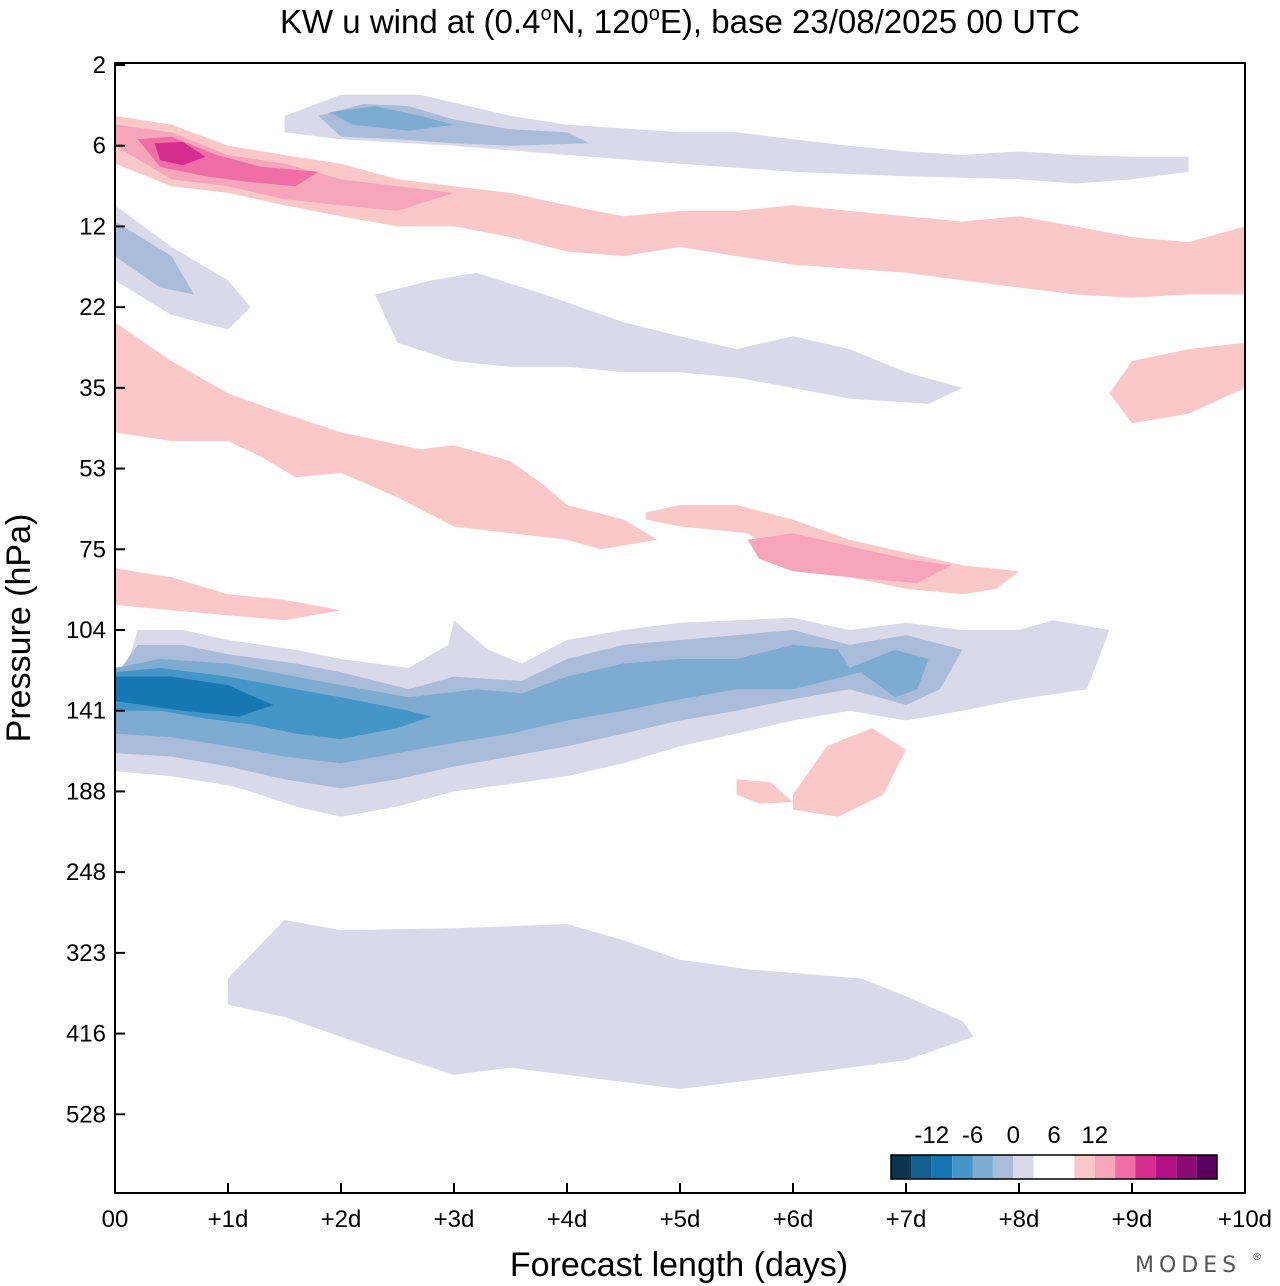 The height and width of the screenshot is (1286, 1280). I want to click on x-tick-label: +4d, so click(567, 1219).